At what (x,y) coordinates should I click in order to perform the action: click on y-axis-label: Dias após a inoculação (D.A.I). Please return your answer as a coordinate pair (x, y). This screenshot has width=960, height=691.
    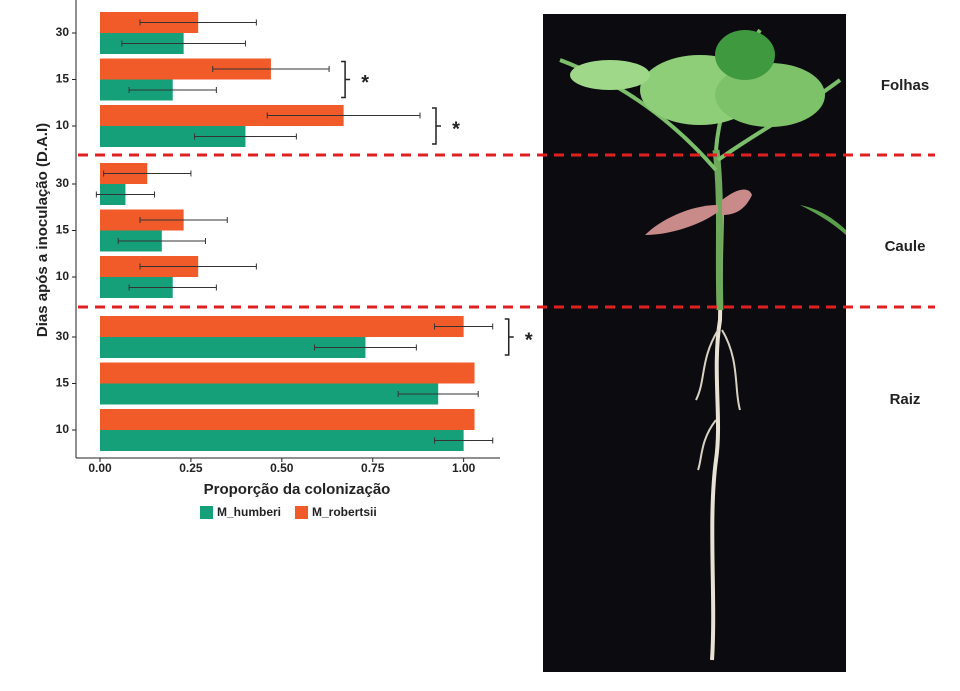
    Looking at the image, I should click on (42, 230).